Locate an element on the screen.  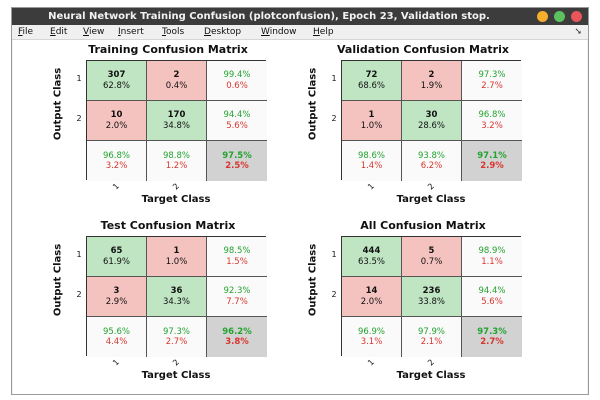
cell-value-bottom: 0.6% is located at coordinates (237, 85).